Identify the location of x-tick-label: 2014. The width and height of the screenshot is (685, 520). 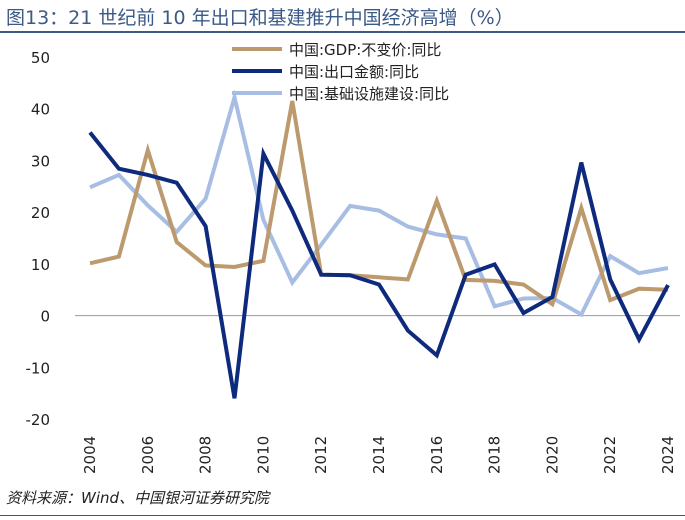
(379, 455).